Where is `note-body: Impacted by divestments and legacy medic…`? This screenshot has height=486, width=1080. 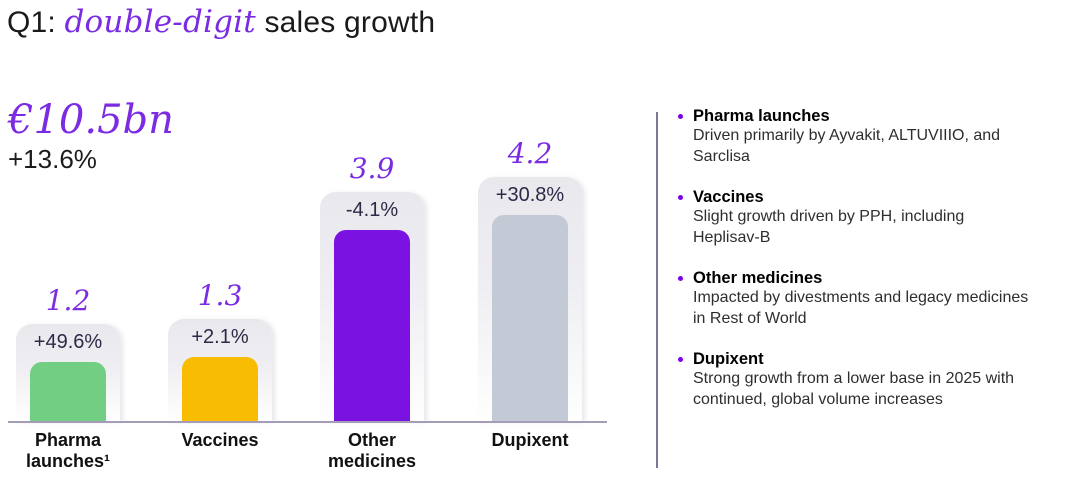
note-body: Impacted by divestments and legacy medic… is located at coordinates (861, 308).